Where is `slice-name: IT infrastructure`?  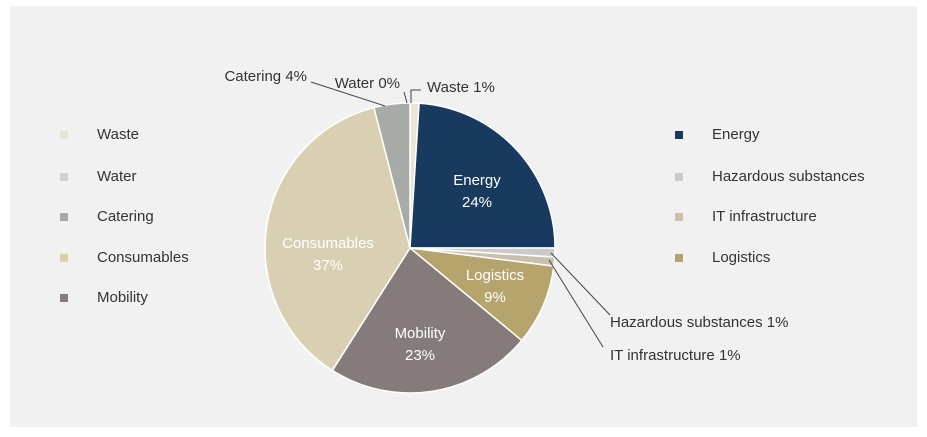 slice-name: IT infrastructure is located at coordinates (662, 355).